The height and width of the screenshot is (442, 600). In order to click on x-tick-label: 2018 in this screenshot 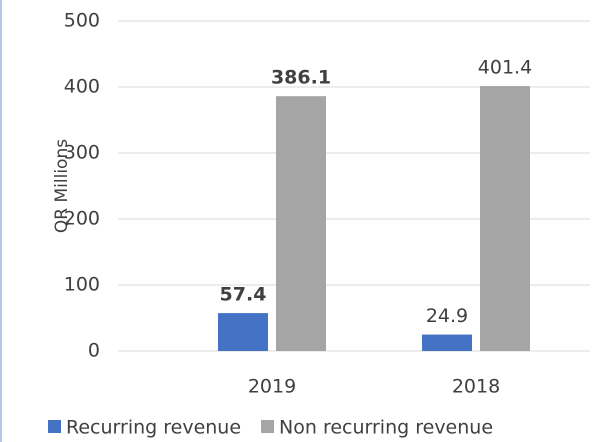, I will do `click(476, 387)`.